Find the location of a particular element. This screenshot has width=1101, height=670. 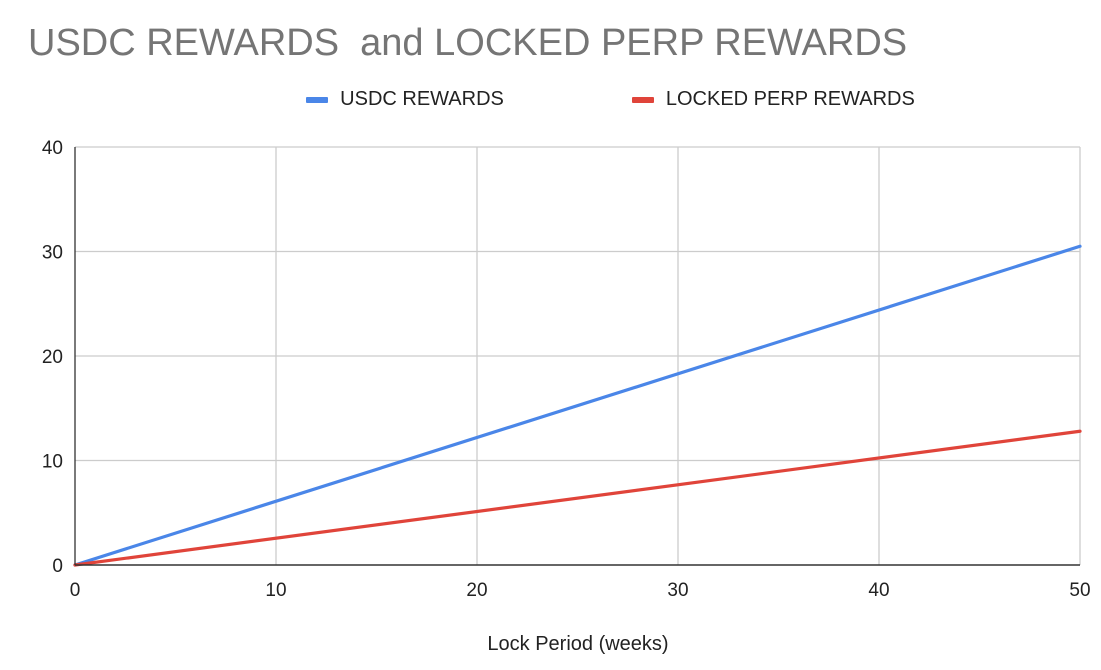

legend-item-locked-perp-rewards: LOCKED PERP REWARDS is located at coordinates (773, 99).